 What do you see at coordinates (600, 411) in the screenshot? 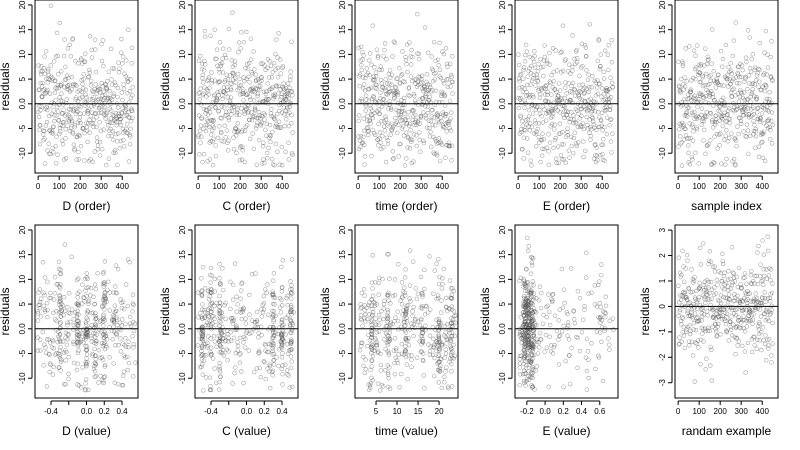
I see `x-tick-label: 0.6` at bounding box center [600, 411].